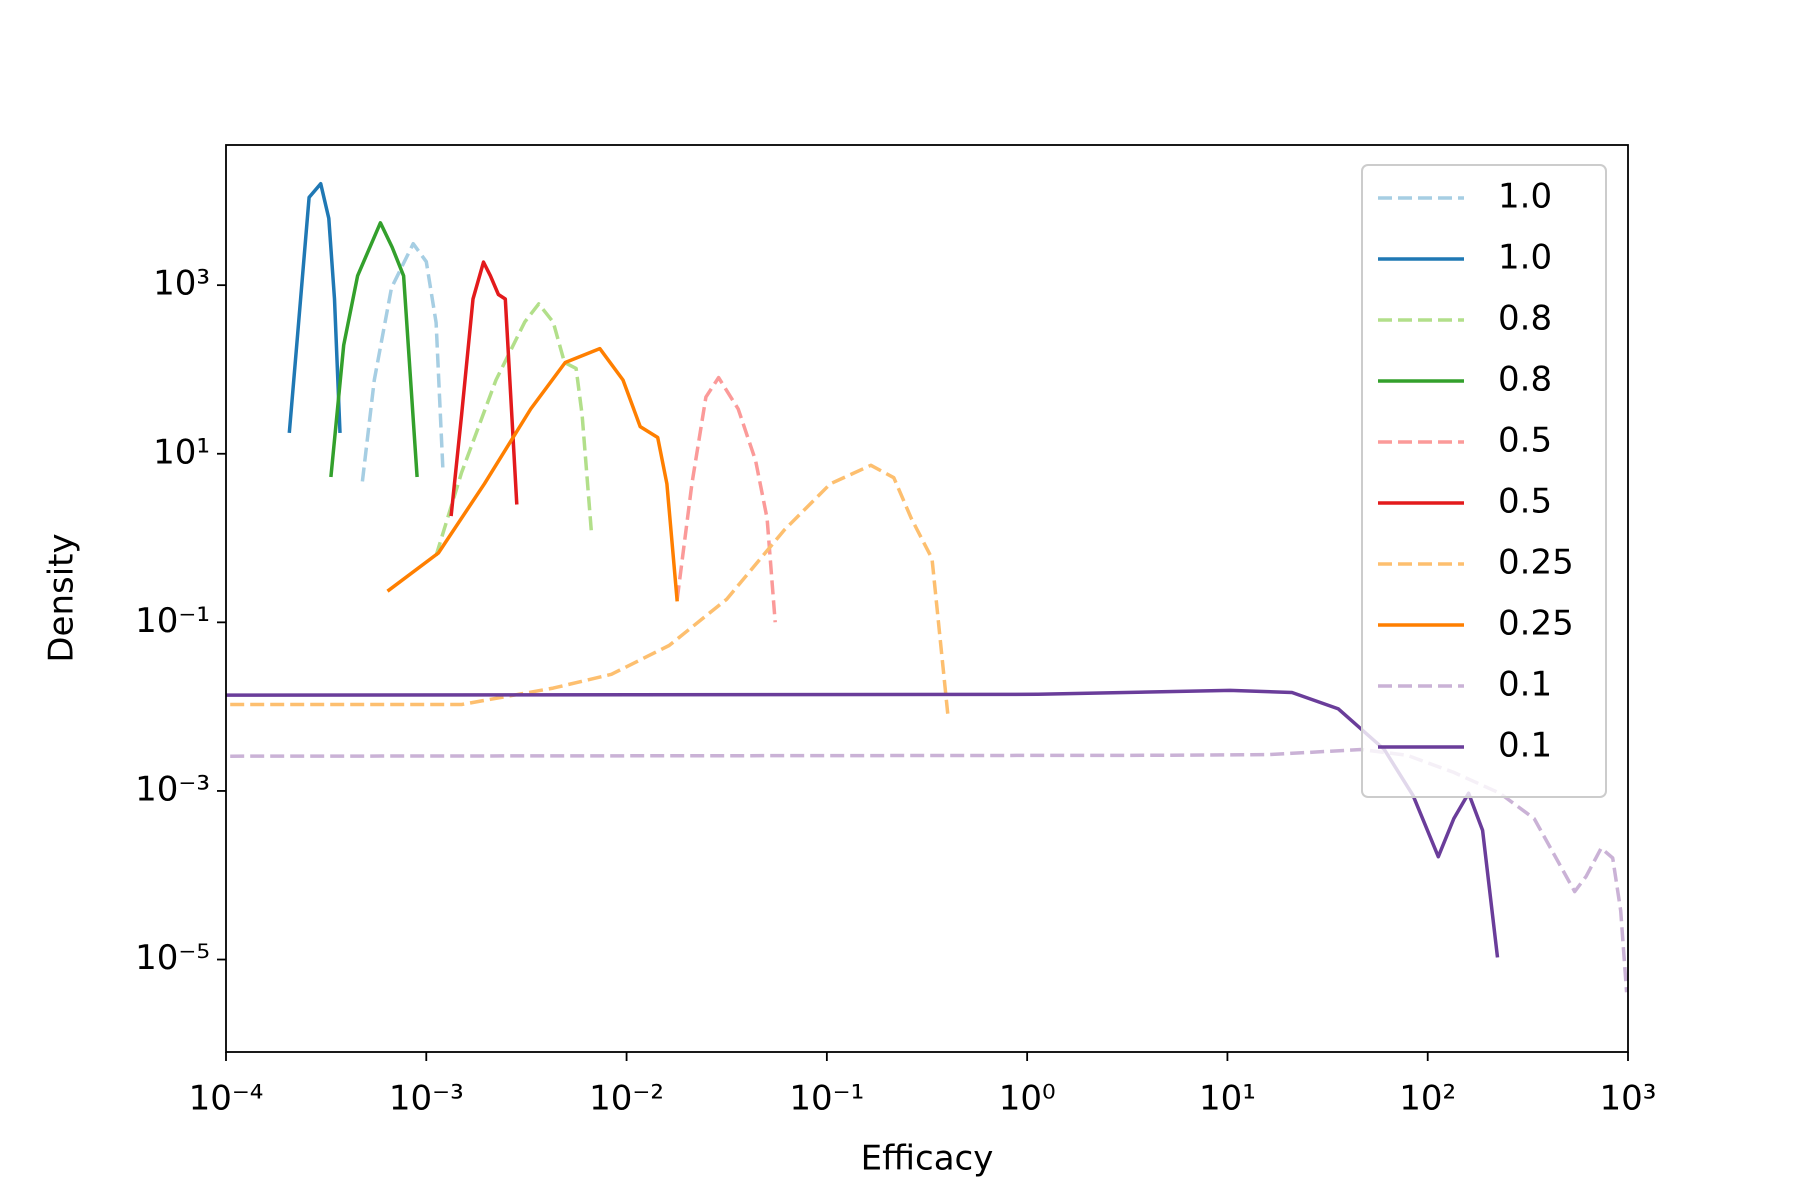  Describe the element at coordinates (1227, 1099) in the screenshot. I see `x-tick-label: 10¹` at that location.